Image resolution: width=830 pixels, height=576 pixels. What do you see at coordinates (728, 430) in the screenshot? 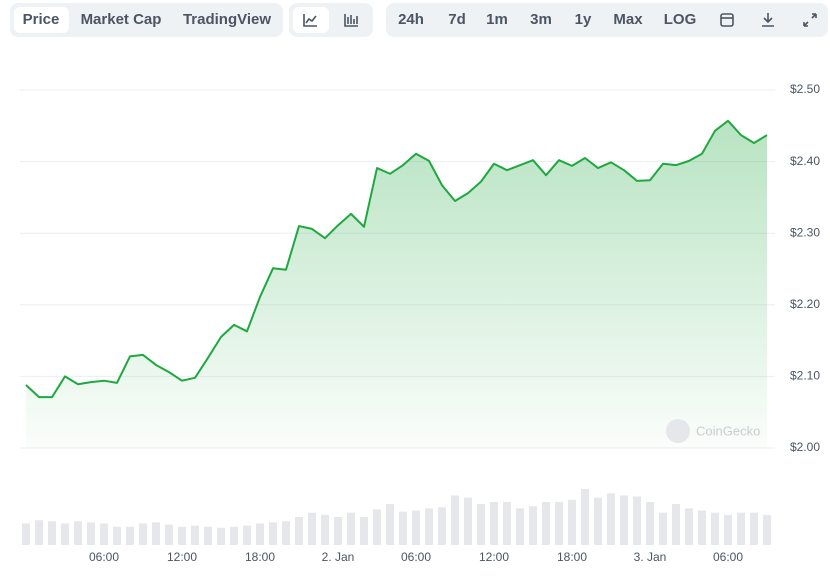
I see `watermark: CoinGecko` at bounding box center [728, 430].